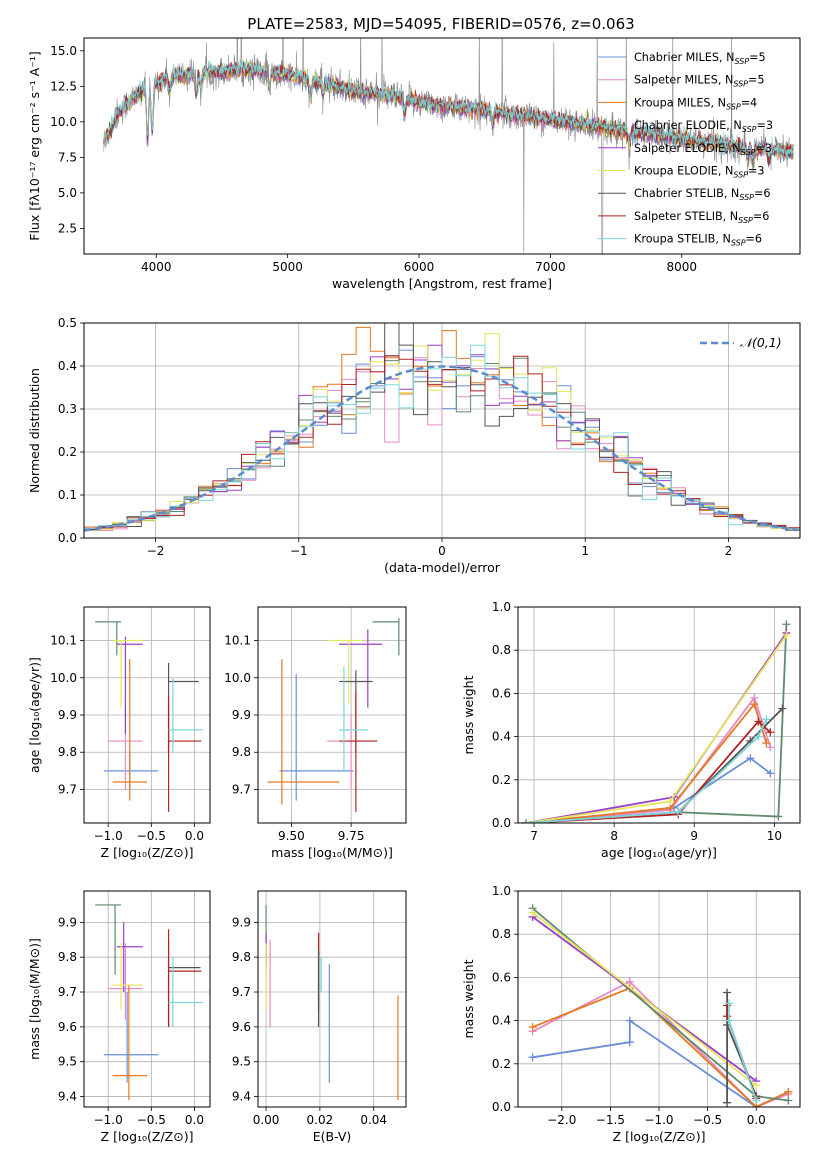 This screenshot has height=1170, width=819. Describe the element at coordinates (419, 267) in the screenshot. I see `x-tick-label: 6000` at that location.